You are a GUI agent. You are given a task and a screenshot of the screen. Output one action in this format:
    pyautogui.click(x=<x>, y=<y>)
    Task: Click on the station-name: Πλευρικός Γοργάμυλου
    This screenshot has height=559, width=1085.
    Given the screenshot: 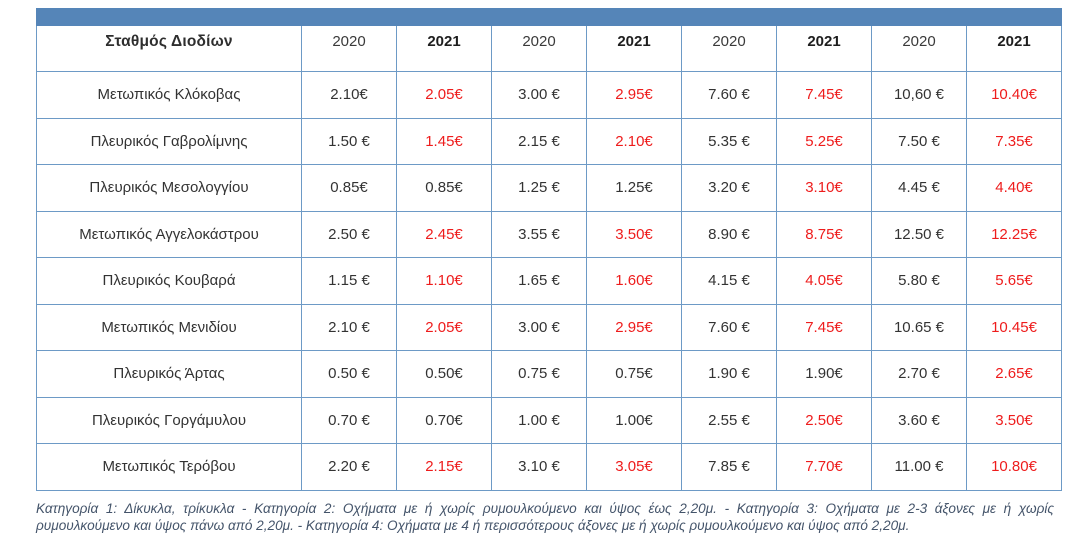 What is the action you would take?
    pyautogui.click(x=169, y=420)
    